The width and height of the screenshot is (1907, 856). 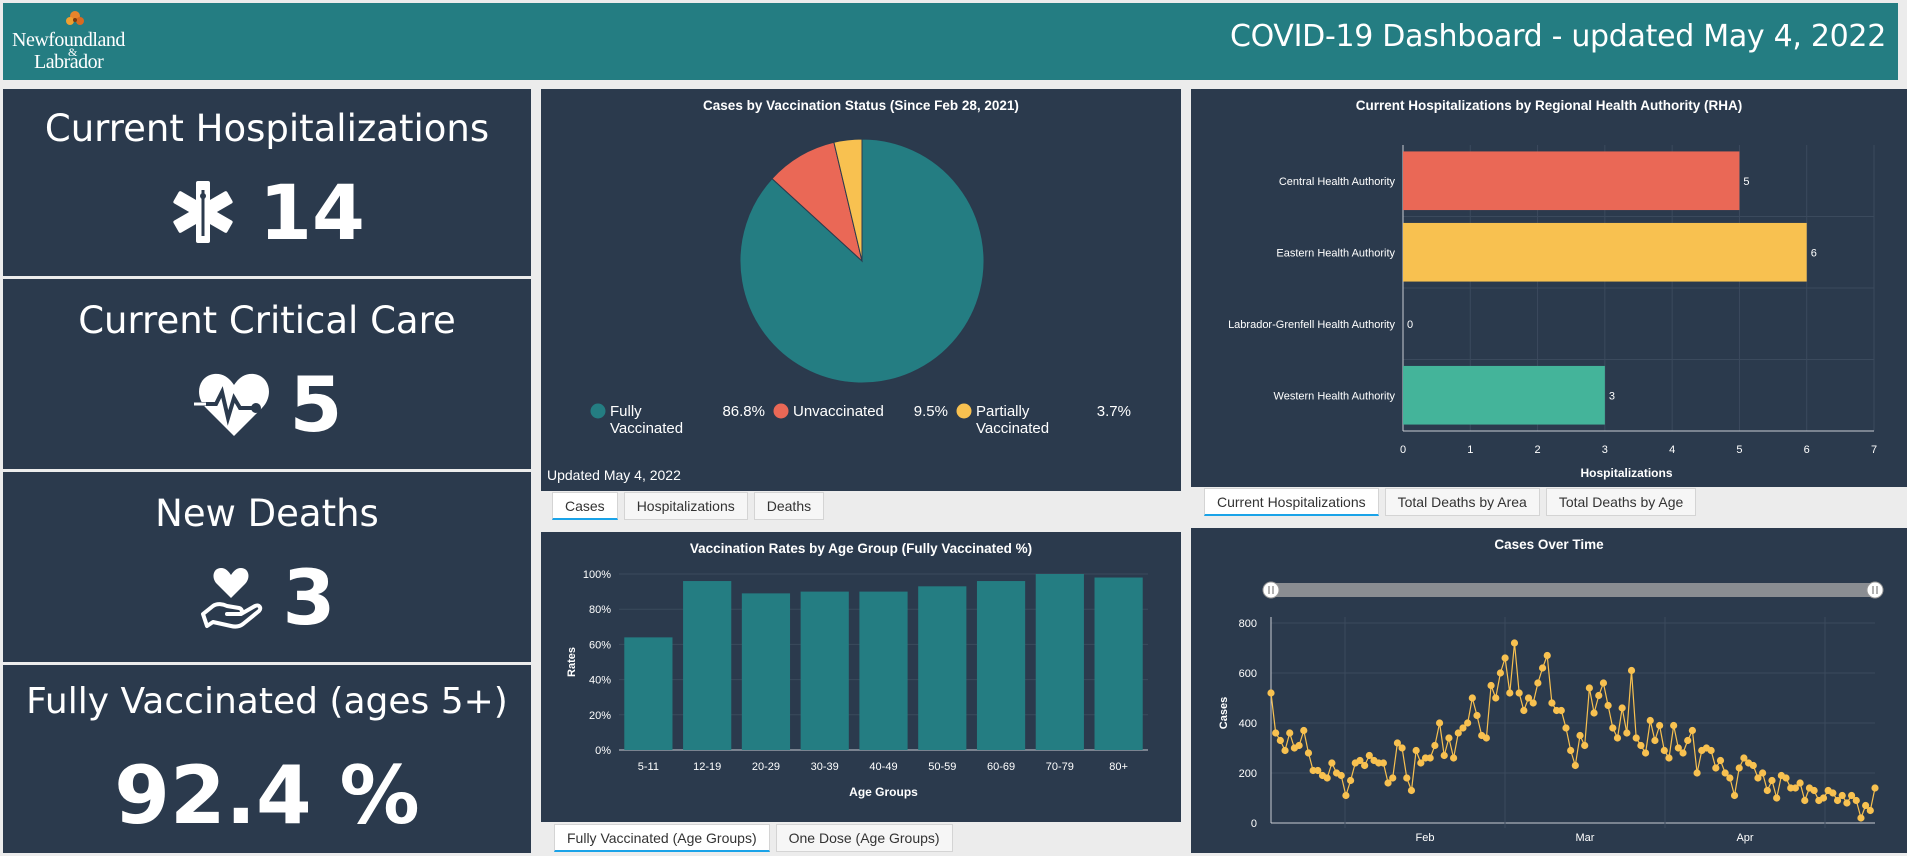 What do you see at coordinates (864, 838) in the screenshot?
I see `vacc-tab-one-dose-age-groups: One Dose (Age Groups)` at bounding box center [864, 838].